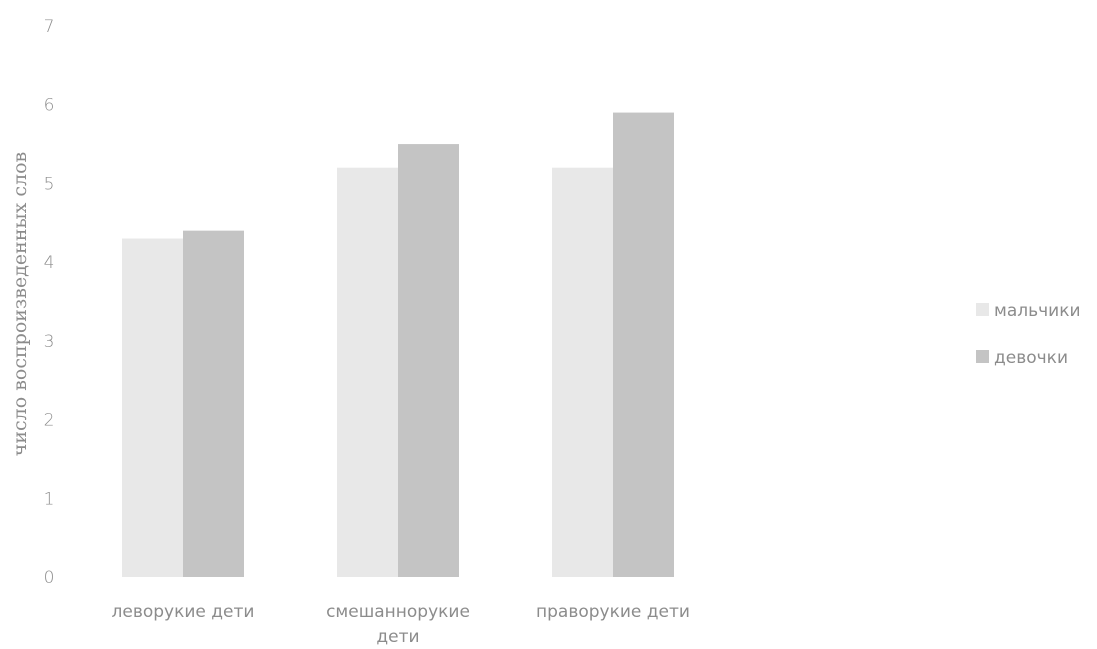  What do you see at coordinates (20, 304) in the screenshot?
I see `y-axis-title: число воспроизведенных слов` at bounding box center [20, 304].